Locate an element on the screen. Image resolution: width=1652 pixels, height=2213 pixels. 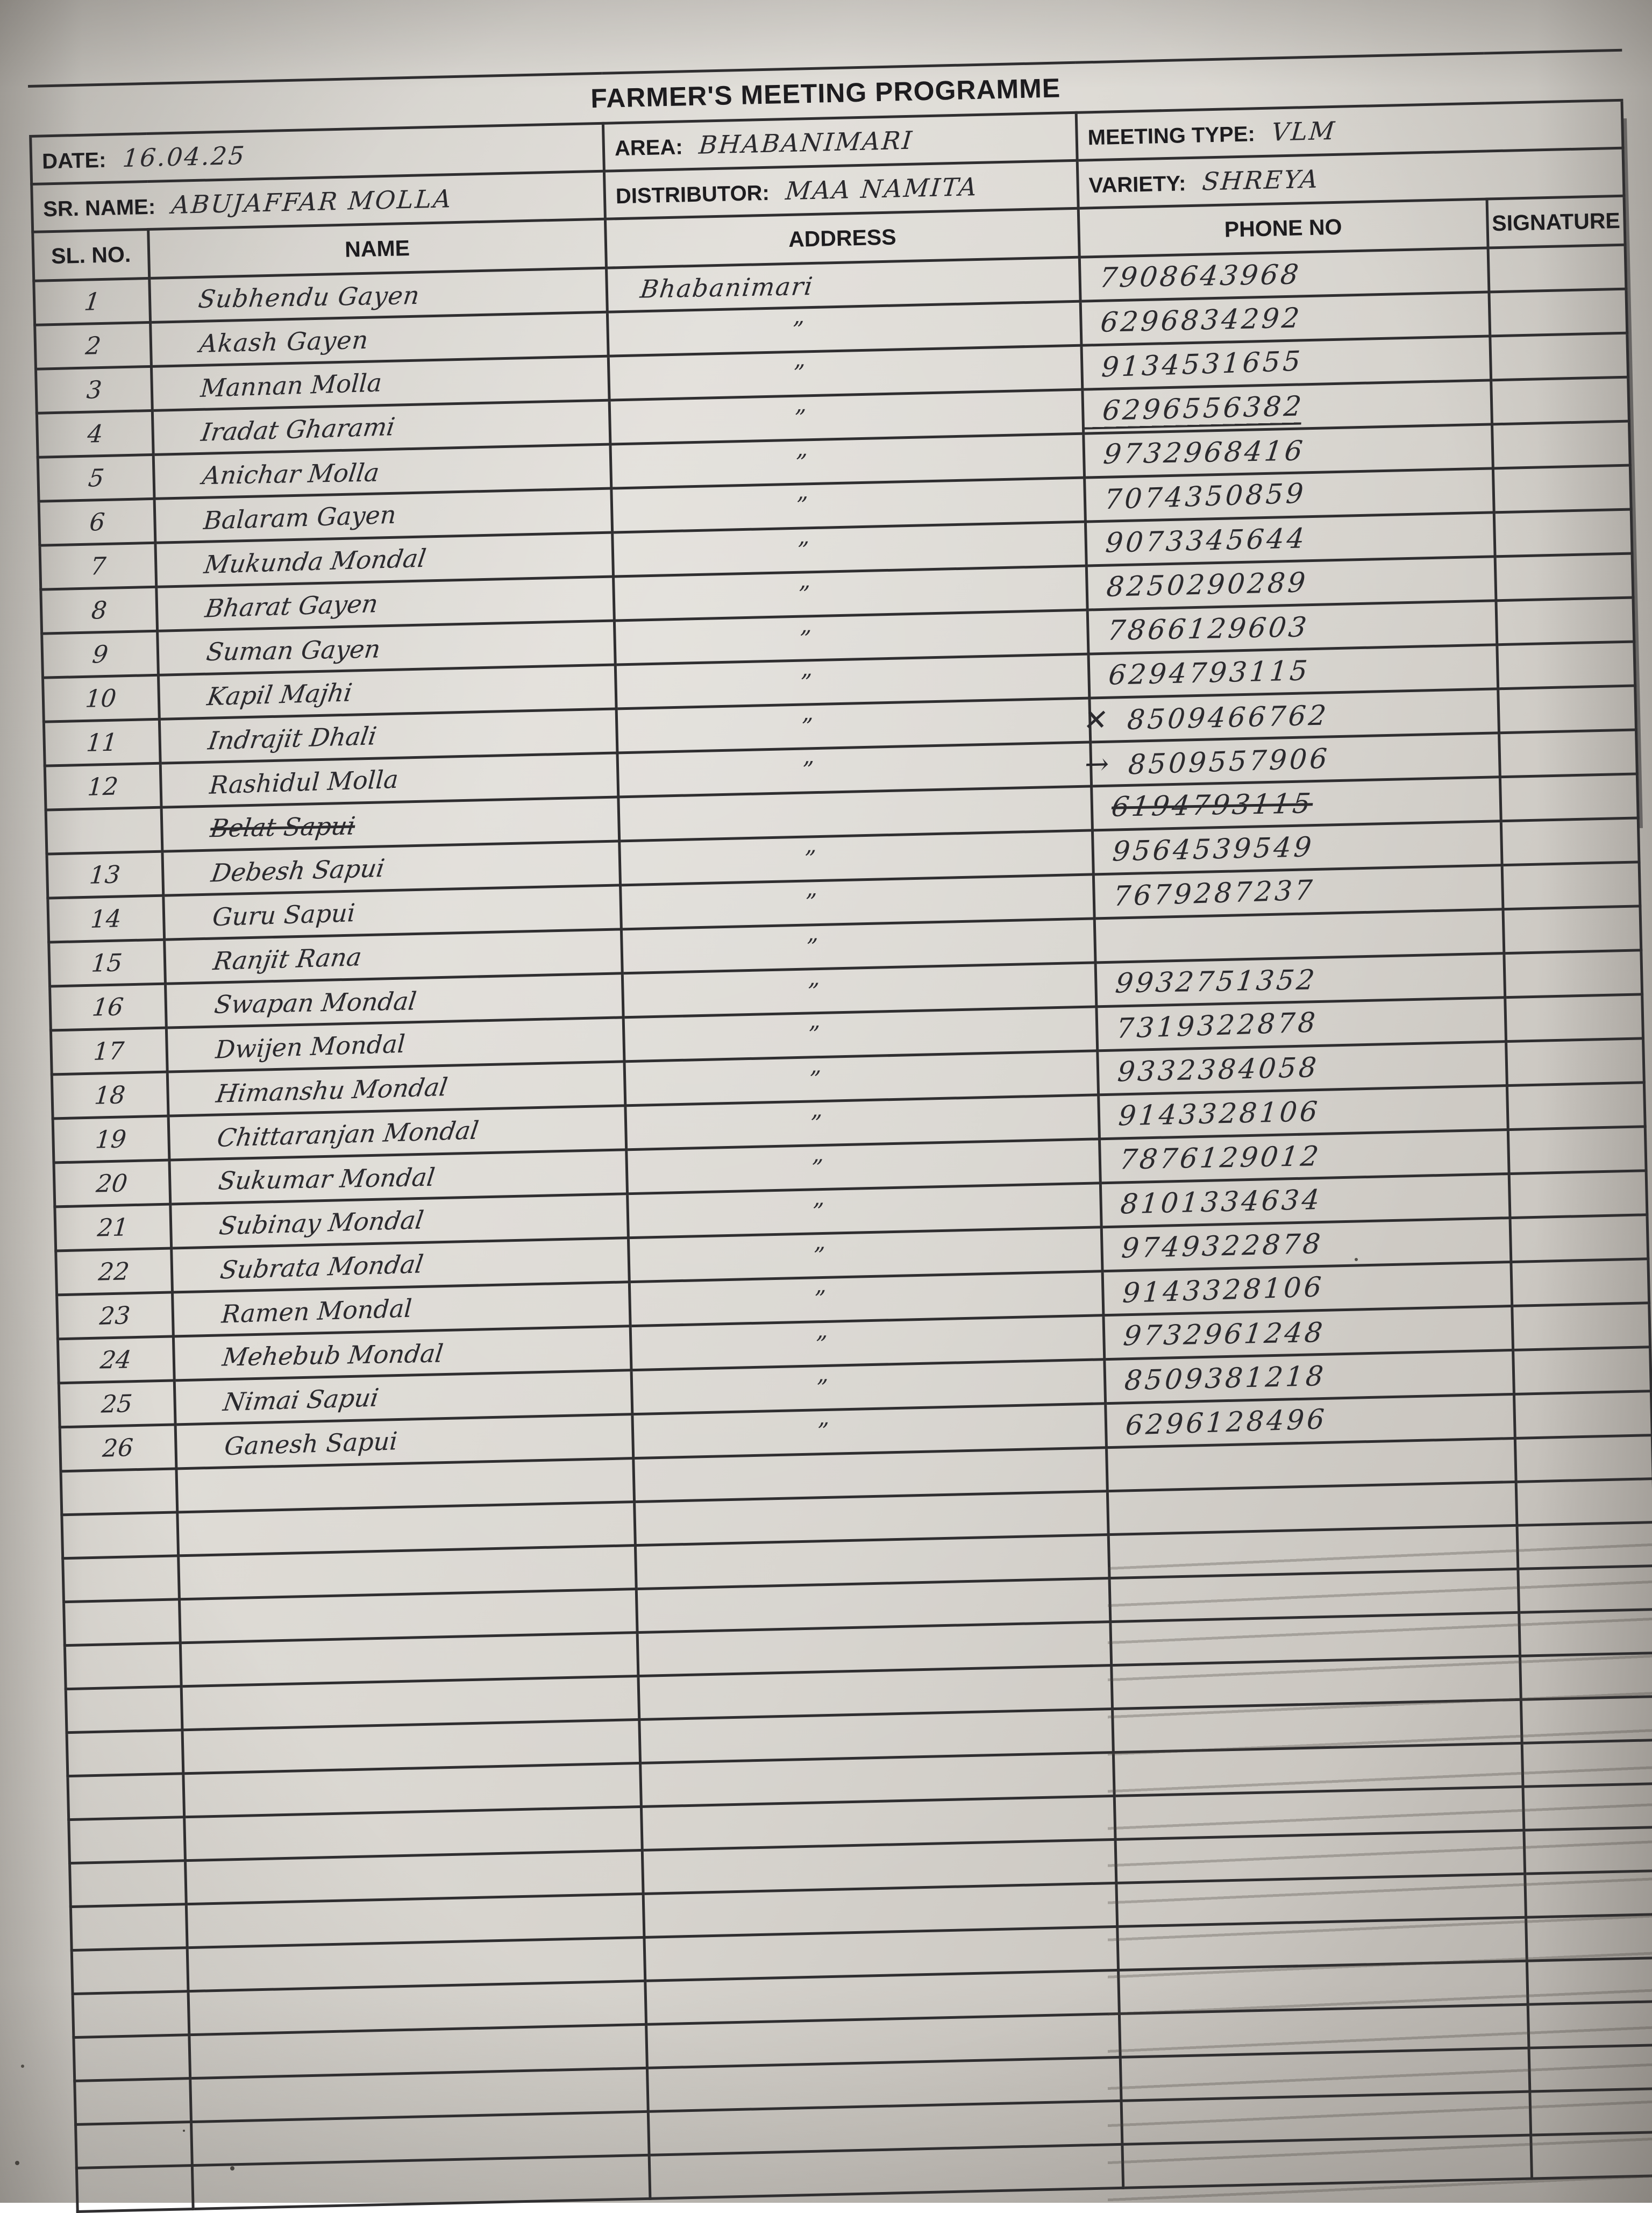
sl-no-cell: 1 is located at coordinates (92, 302).